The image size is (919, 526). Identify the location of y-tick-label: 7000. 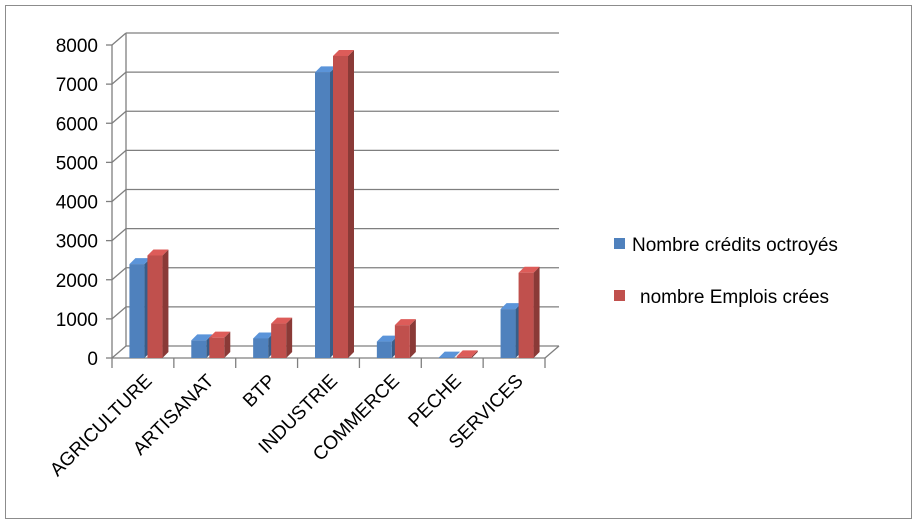
(77, 85).